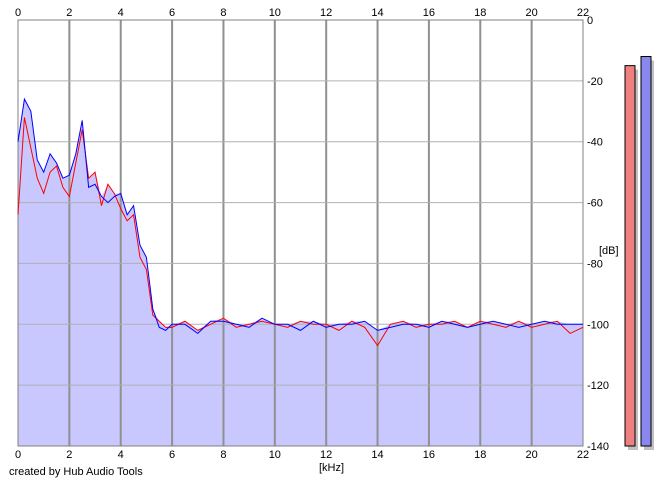  I want to click on y-tick-label: -60, so click(595, 204).